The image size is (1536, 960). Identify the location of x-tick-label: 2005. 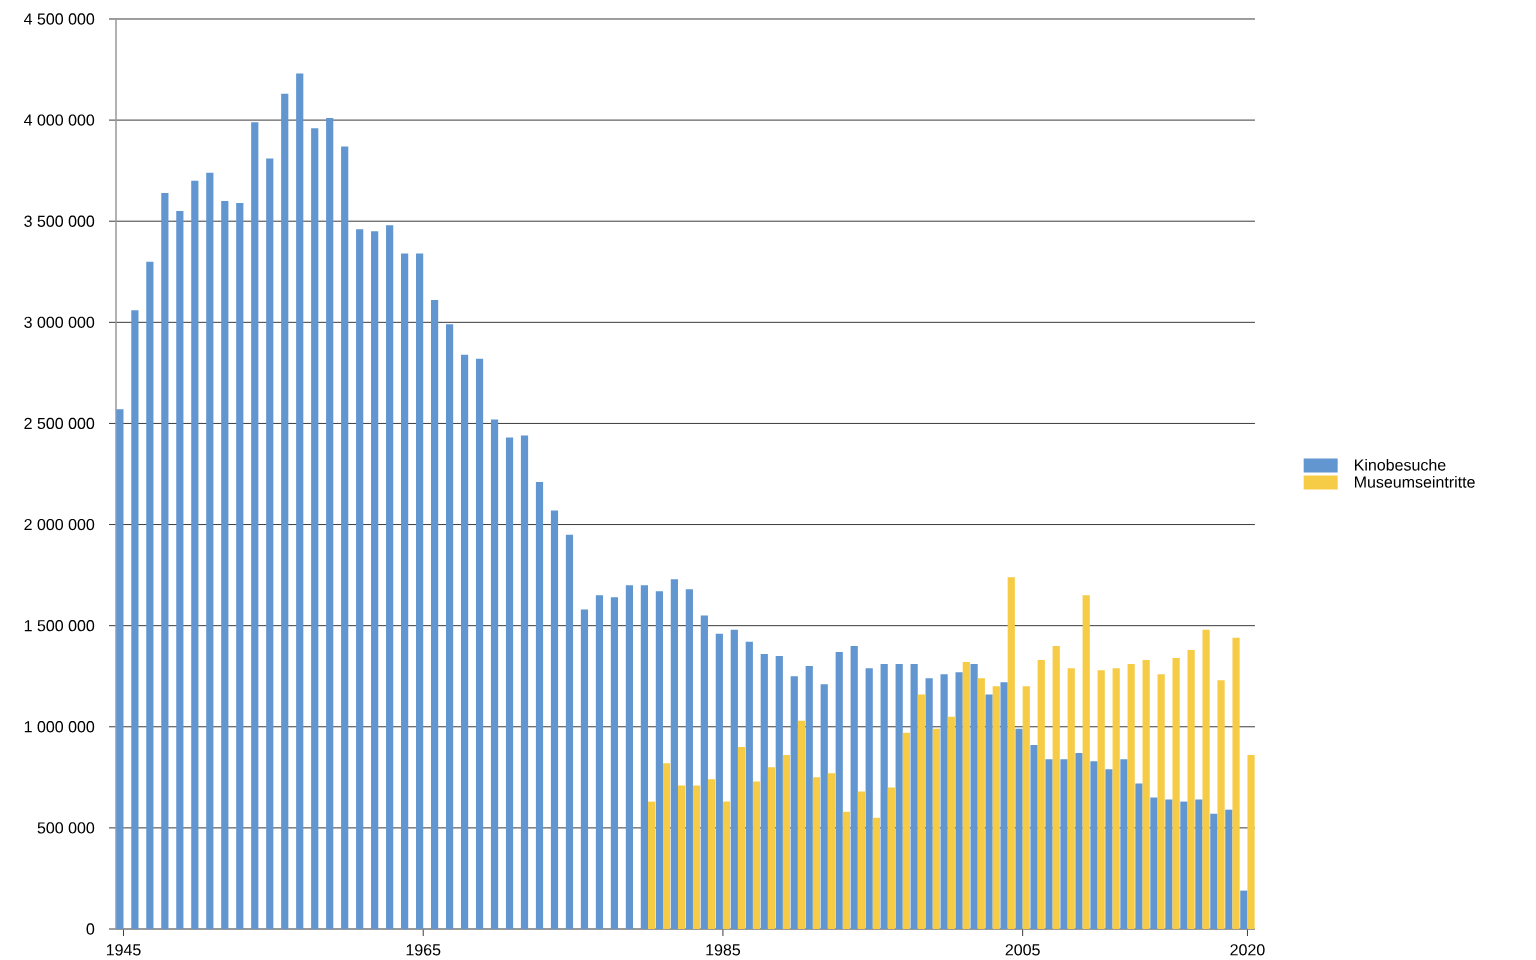
(1022, 950).